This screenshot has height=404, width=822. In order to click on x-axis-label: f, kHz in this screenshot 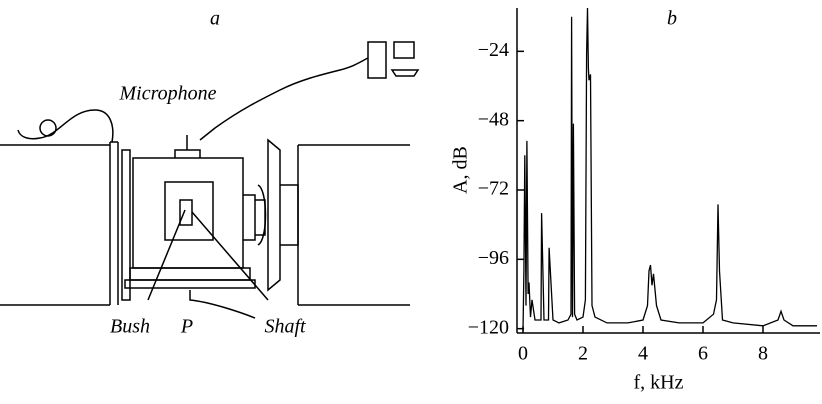, I will do `click(659, 383)`.